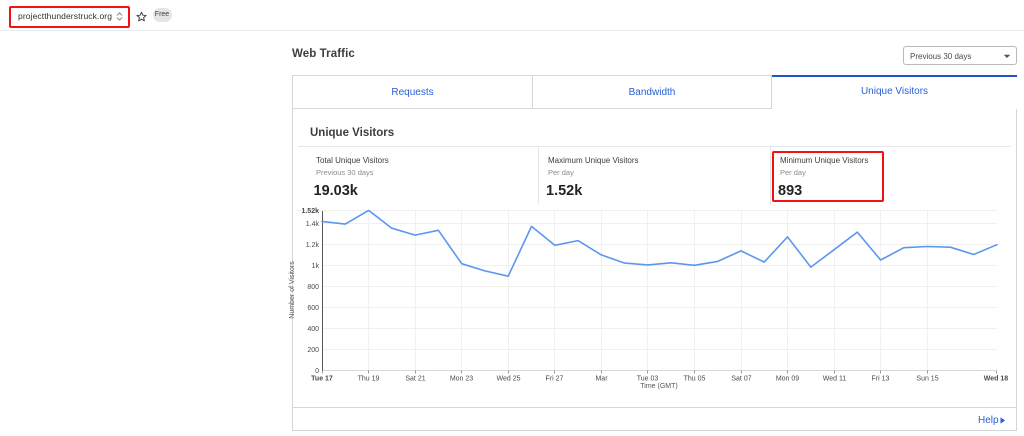 This screenshot has width=1024, height=436. Describe the element at coordinates (601, 379) in the screenshot. I see `svg-text: Mar` at that location.